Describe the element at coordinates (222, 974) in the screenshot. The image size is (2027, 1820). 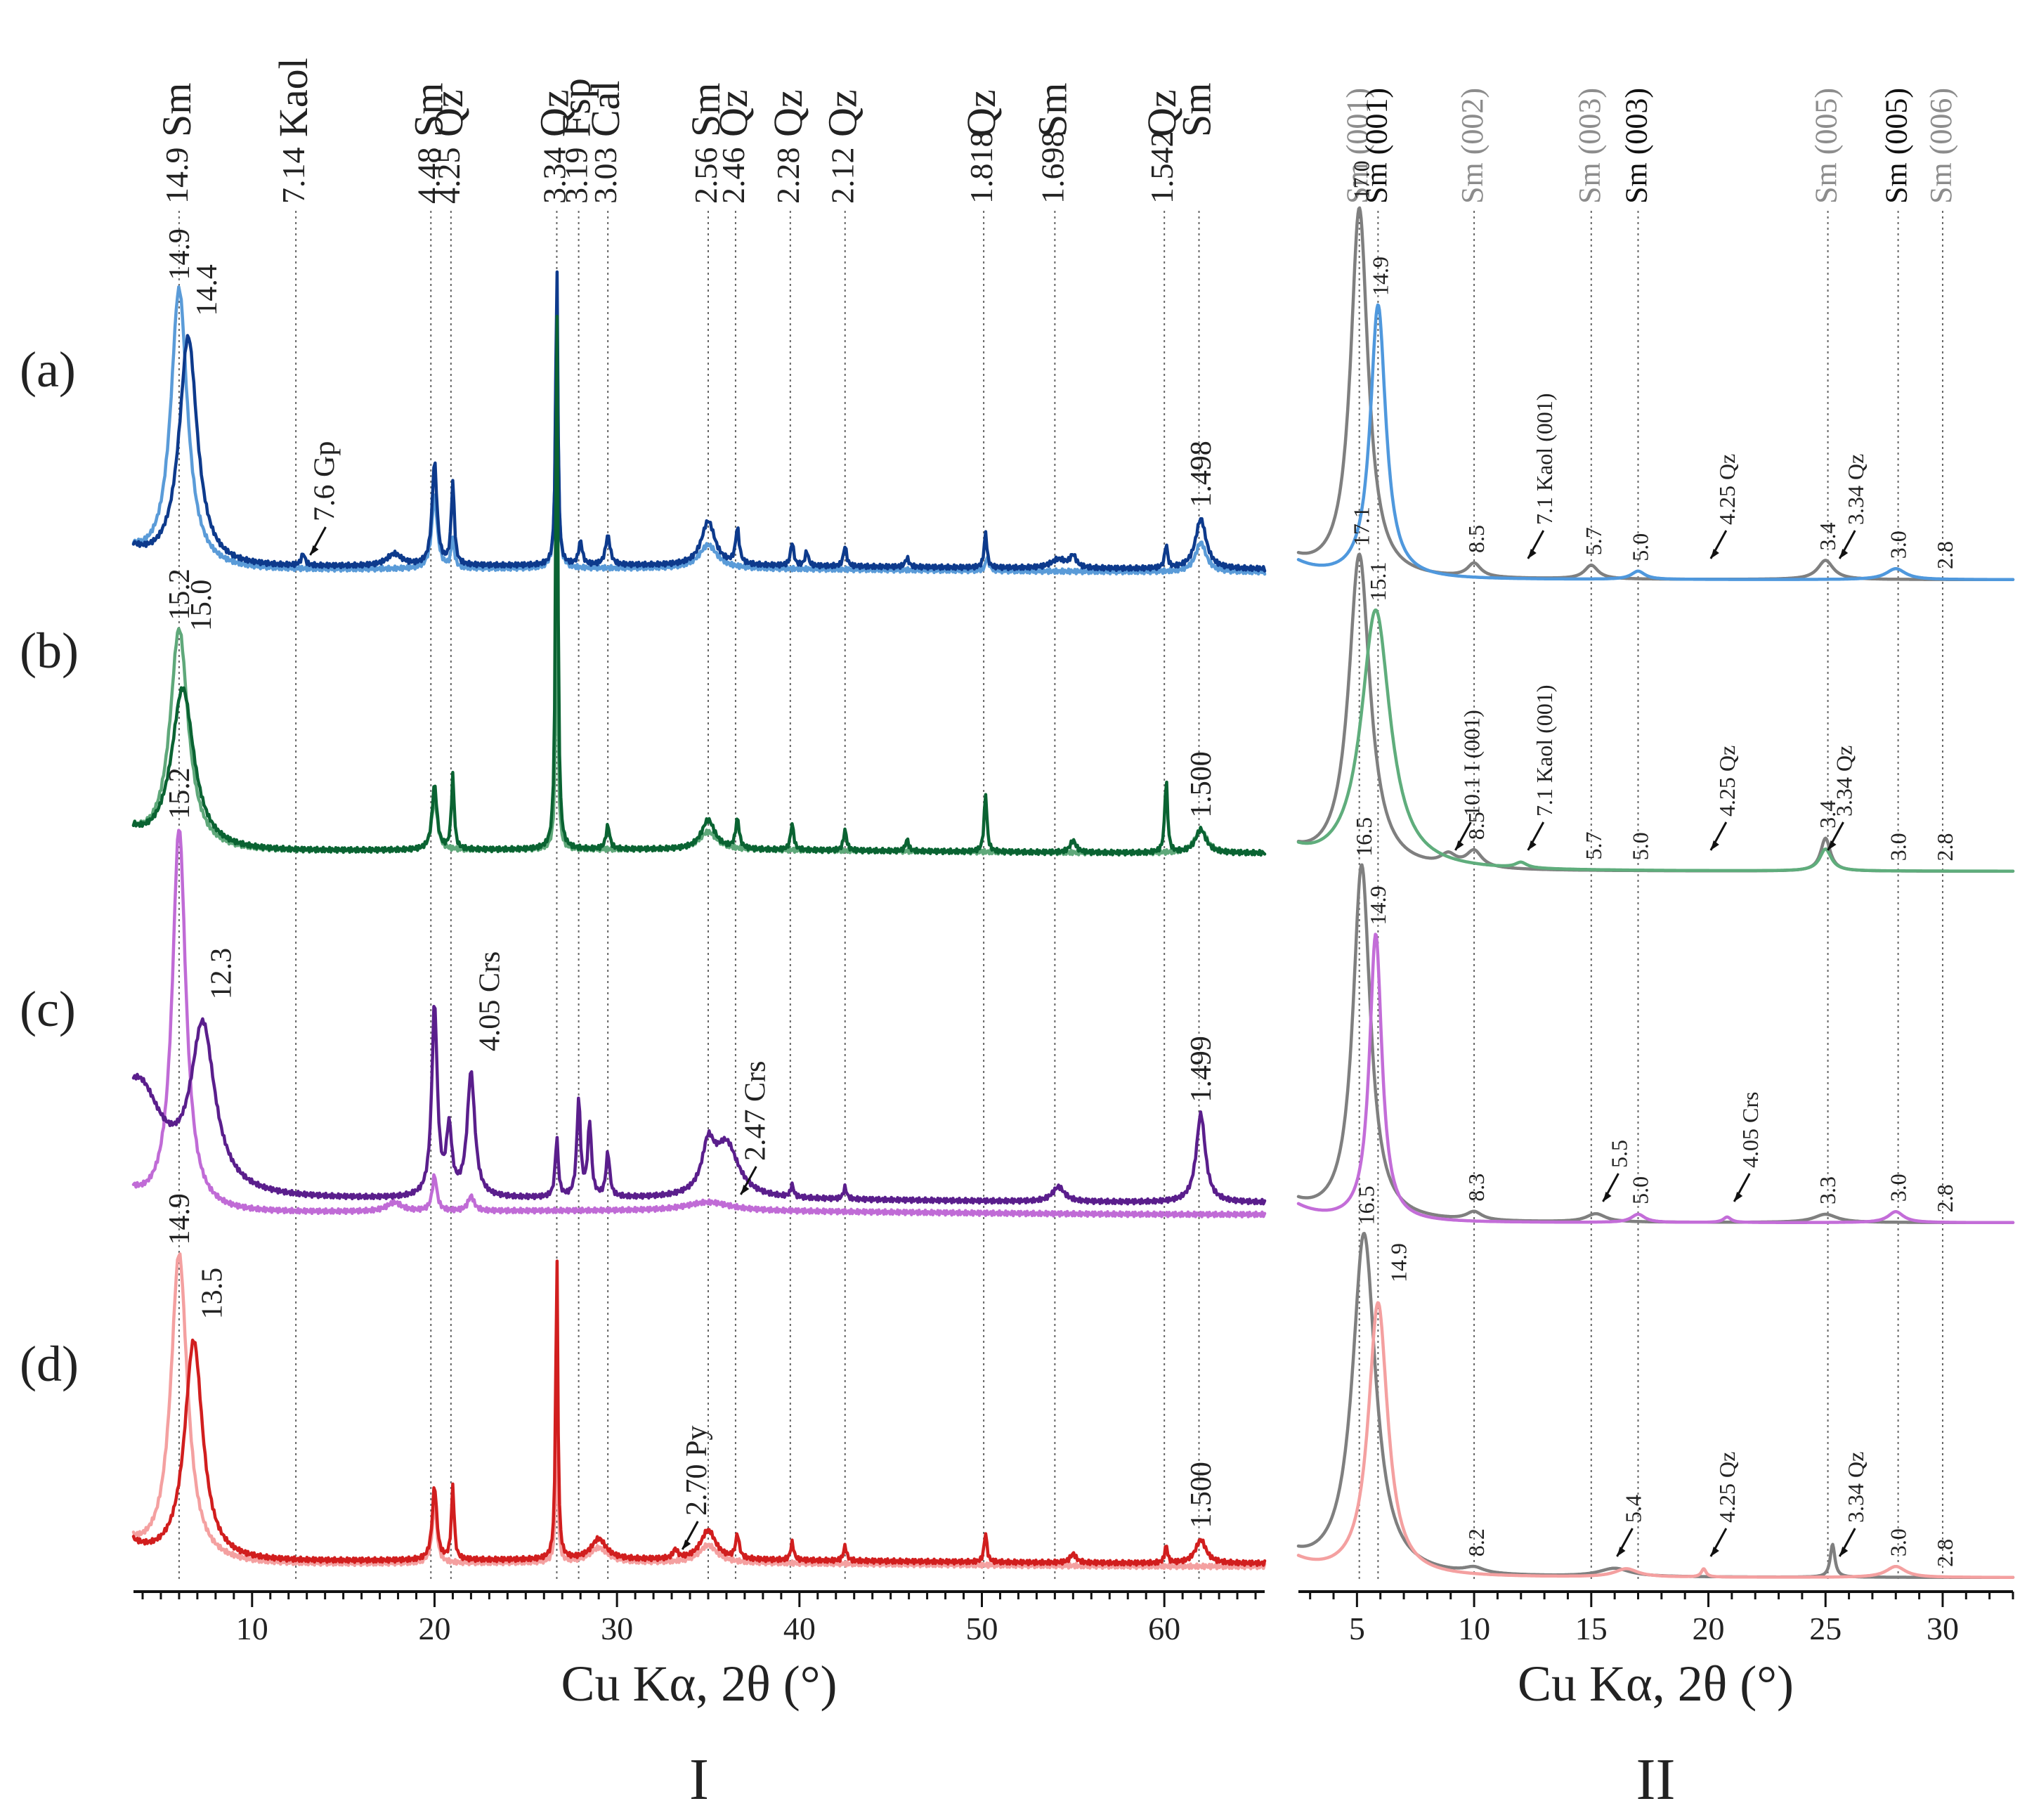
I see `peak-annotation: 12.3` at that location.